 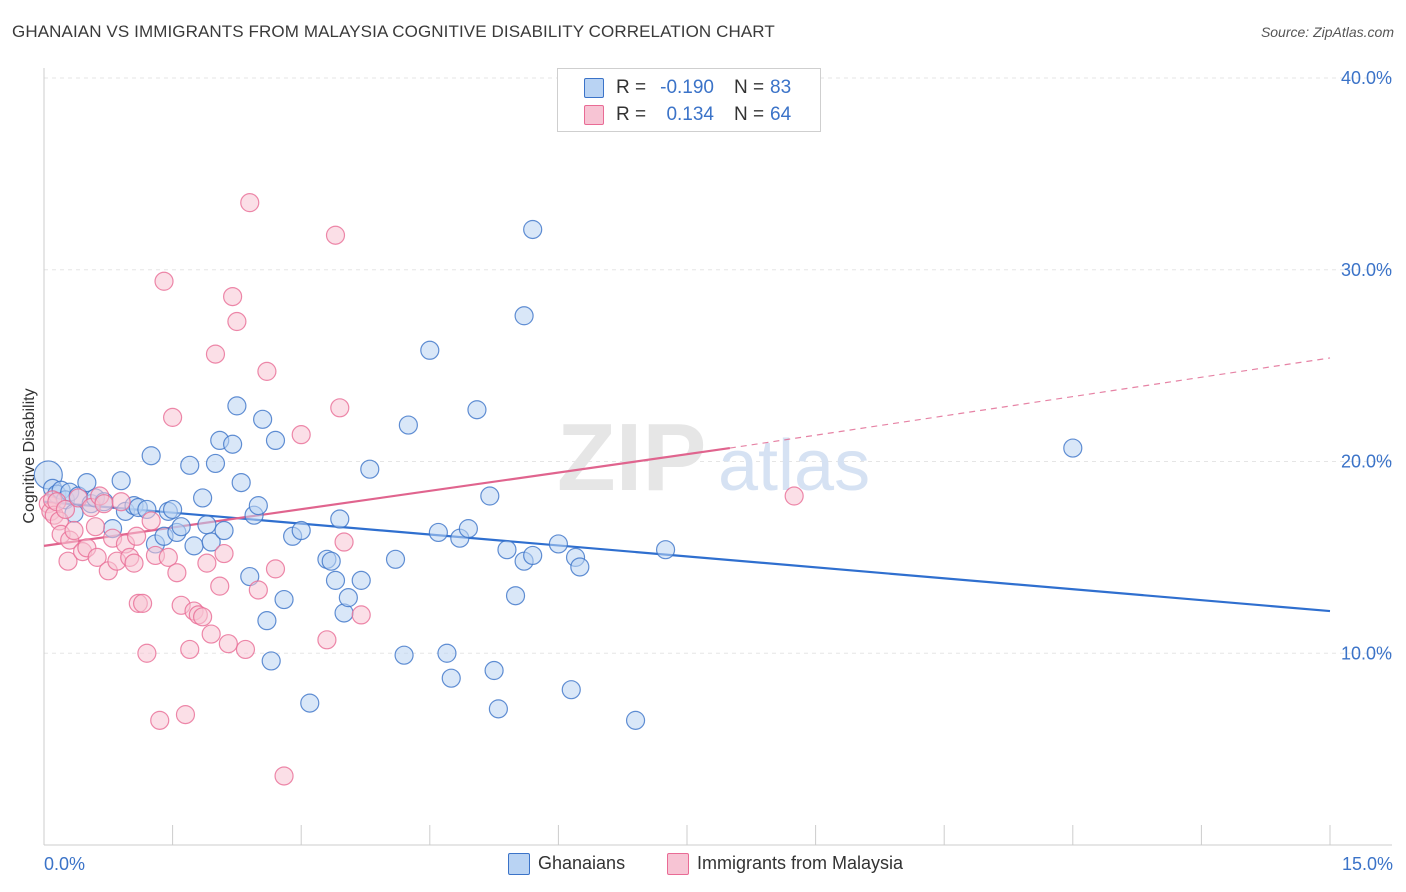 What do you see at coordinates (1030, 403) in the screenshot?
I see `malaysia-trend-extension` at bounding box center [1030, 403].